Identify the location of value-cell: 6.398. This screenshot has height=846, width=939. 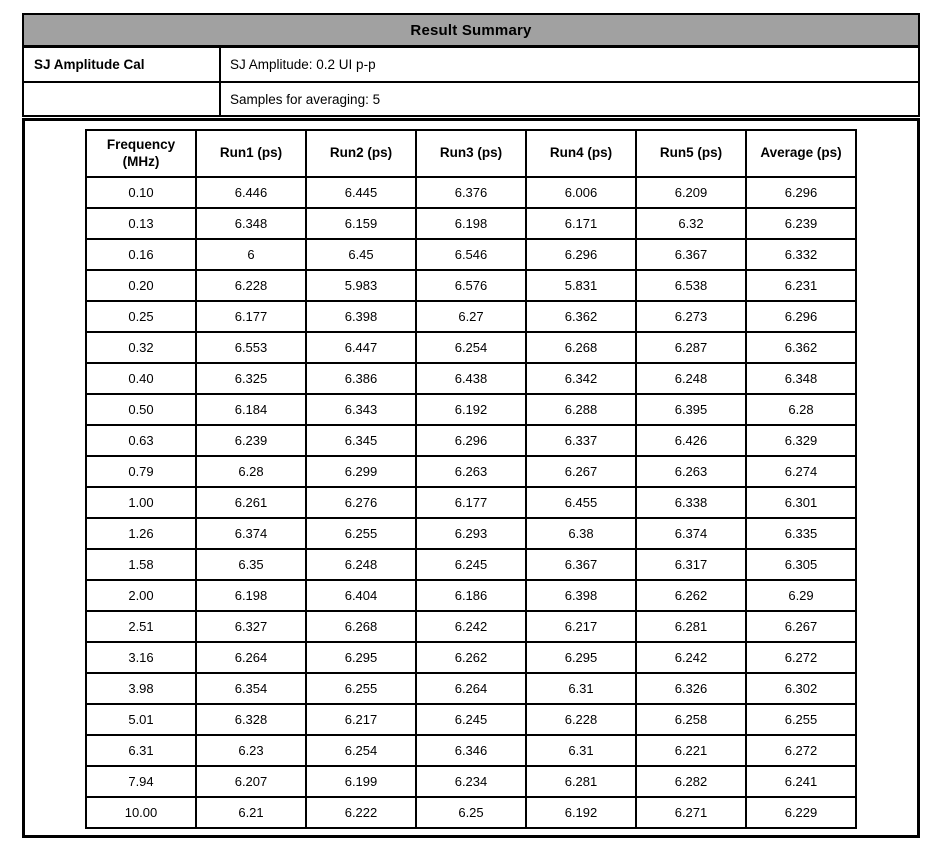
(361, 316).